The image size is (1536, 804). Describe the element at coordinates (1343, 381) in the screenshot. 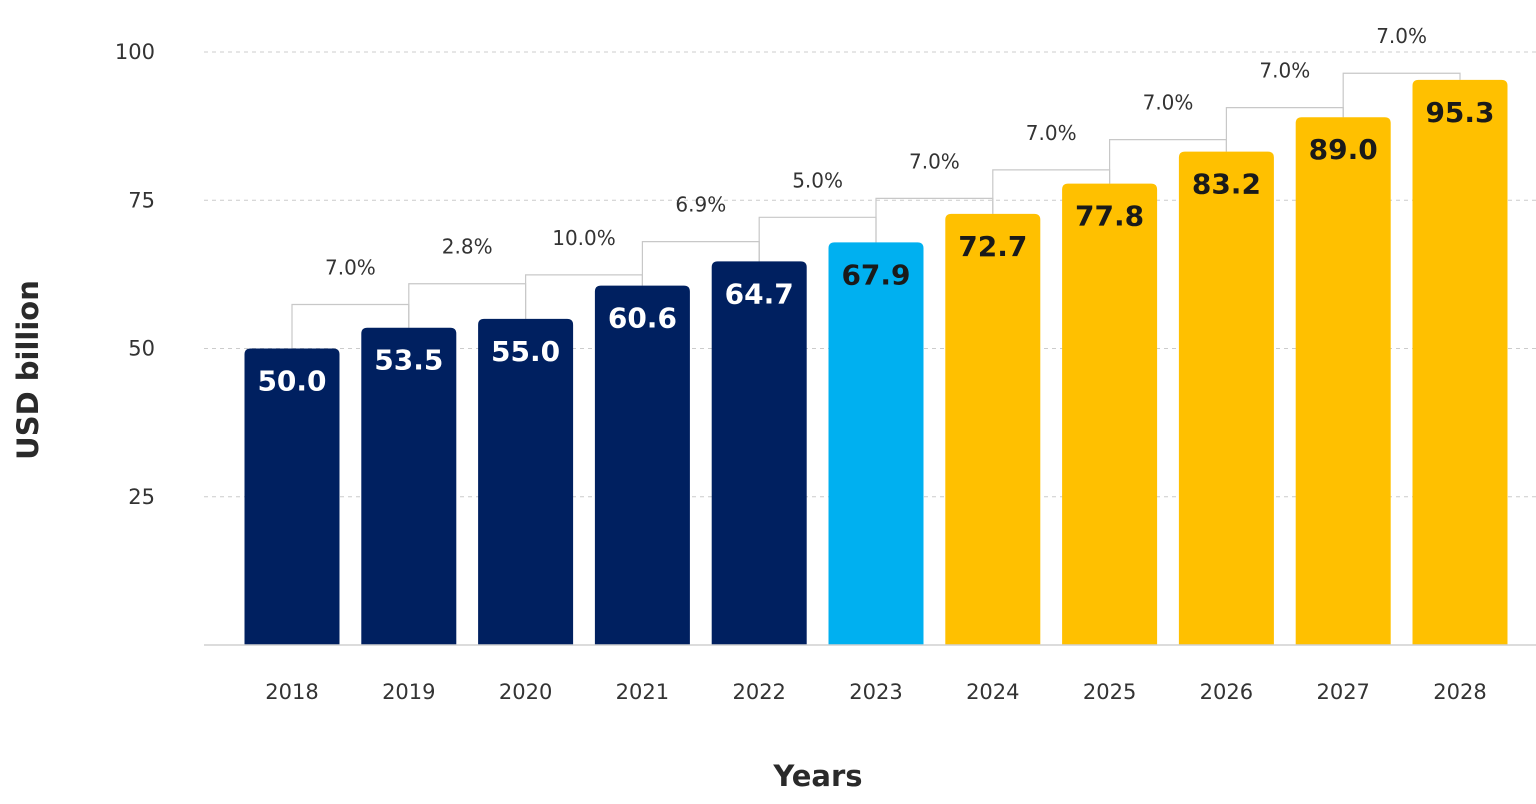

I see `bar-2027` at that location.